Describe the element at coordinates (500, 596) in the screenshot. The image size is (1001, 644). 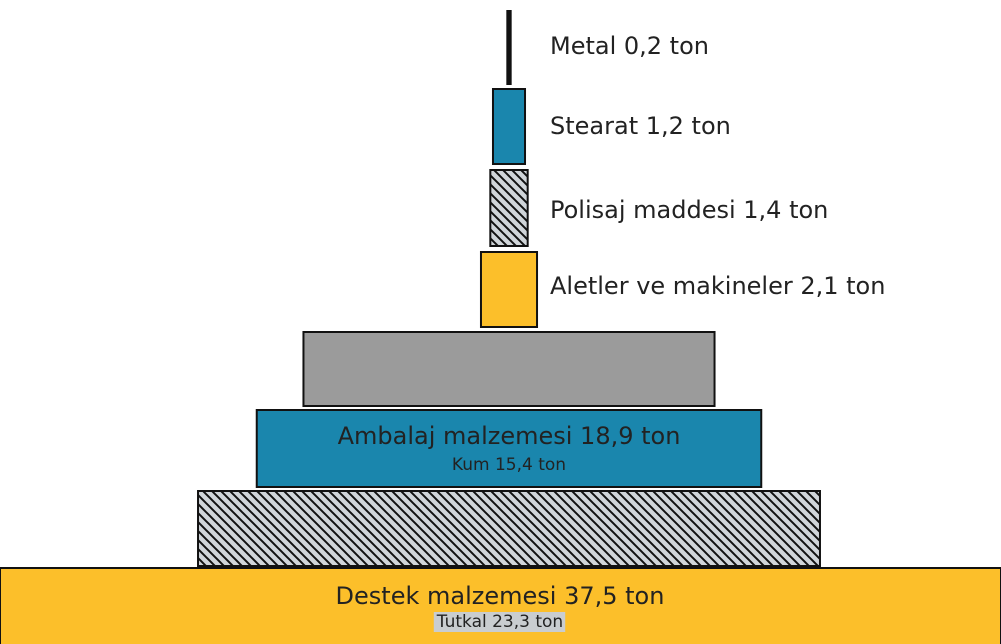
I see `bar-label: Destek malzemesi 37,5 ton` at that location.